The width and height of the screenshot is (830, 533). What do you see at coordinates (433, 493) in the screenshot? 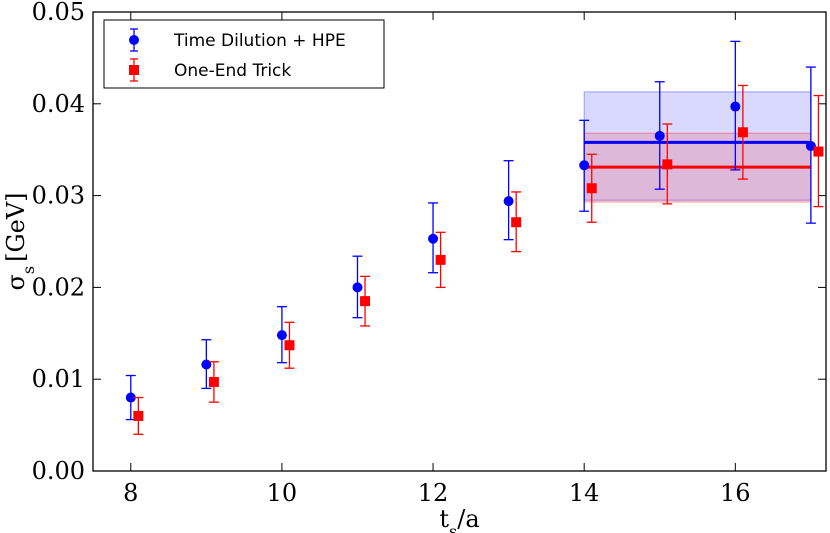
I see `x-tick-label: 12` at bounding box center [433, 493].